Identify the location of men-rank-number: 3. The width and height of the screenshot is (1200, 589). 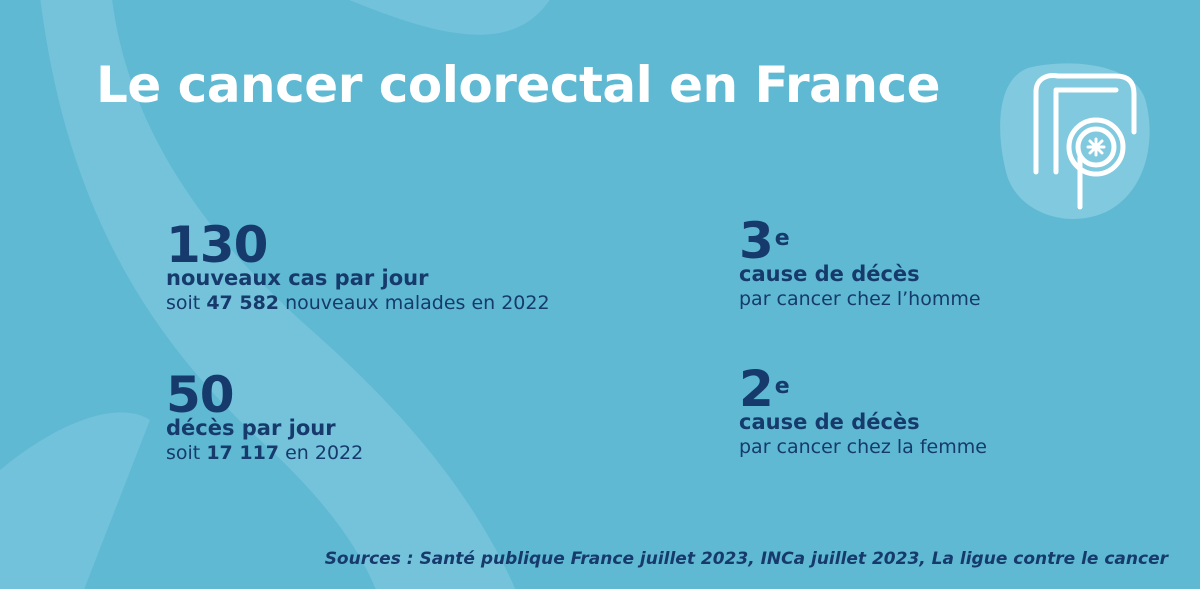
(756, 241).